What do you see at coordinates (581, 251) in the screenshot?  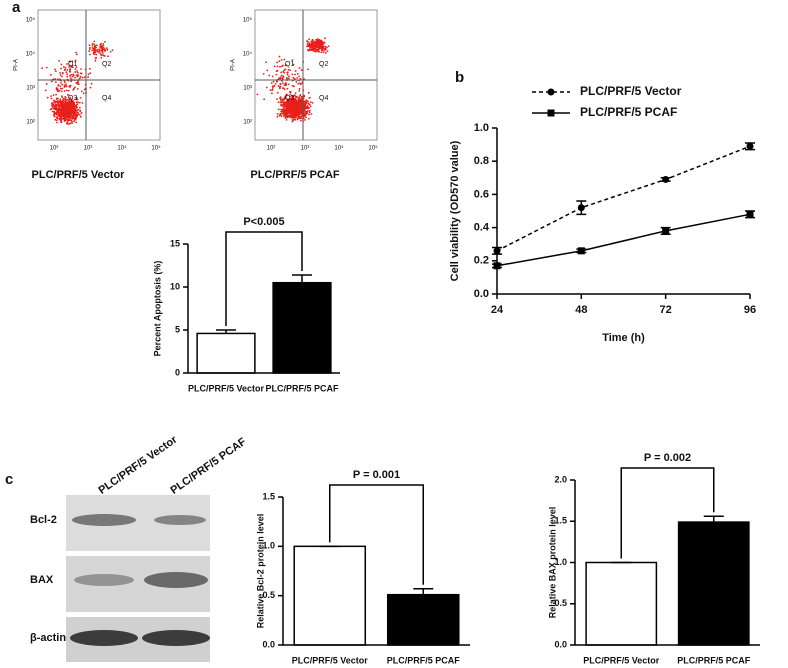 I see `marker` at bounding box center [581, 251].